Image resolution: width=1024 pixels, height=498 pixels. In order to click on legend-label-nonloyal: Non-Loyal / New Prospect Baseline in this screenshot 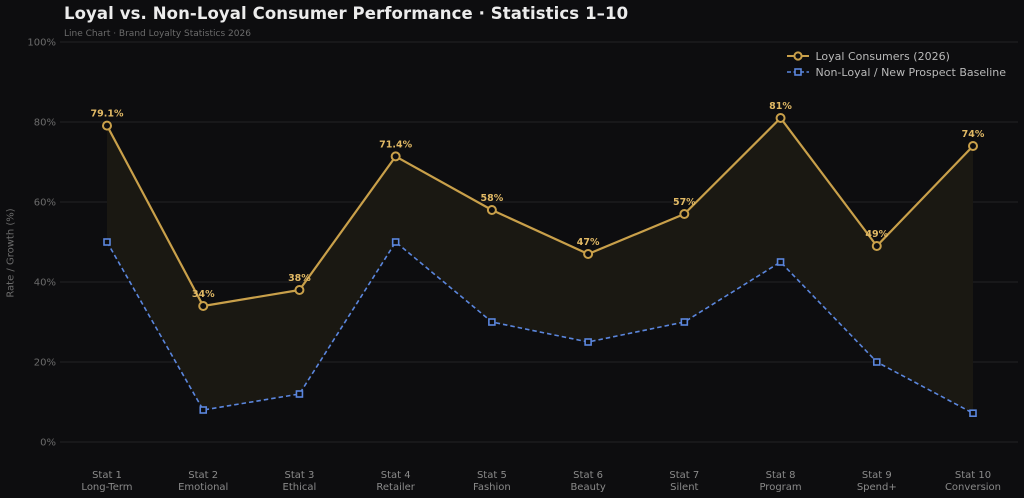, I will do `click(911, 72)`.